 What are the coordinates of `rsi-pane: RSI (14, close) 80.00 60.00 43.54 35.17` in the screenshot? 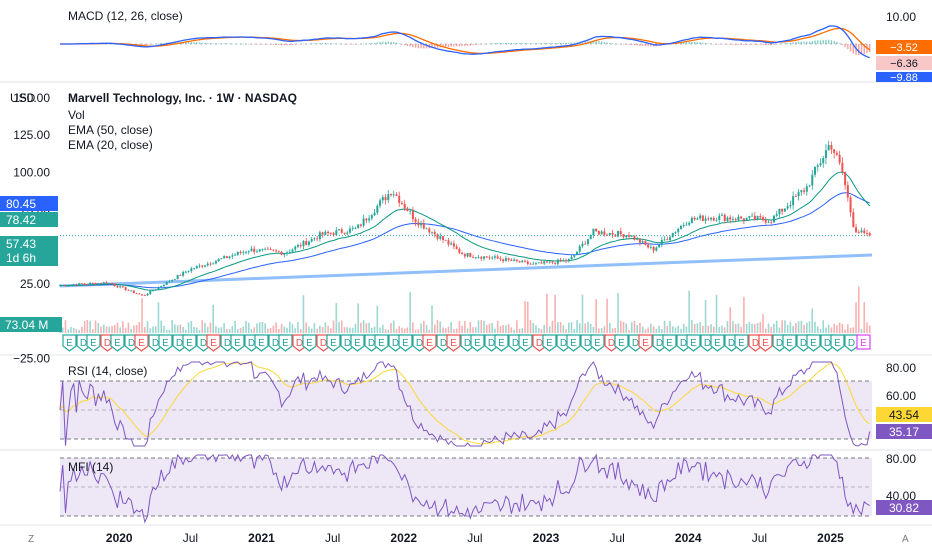 It's located at (495, 404).